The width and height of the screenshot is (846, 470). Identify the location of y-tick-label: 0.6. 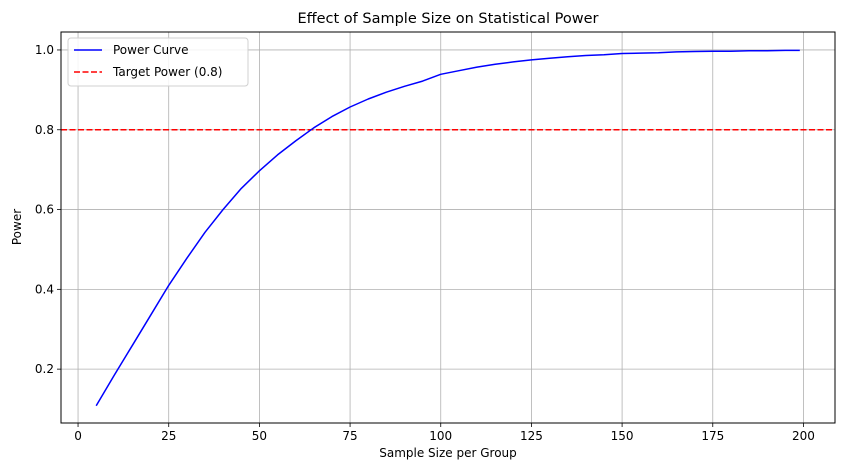
(44, 210).